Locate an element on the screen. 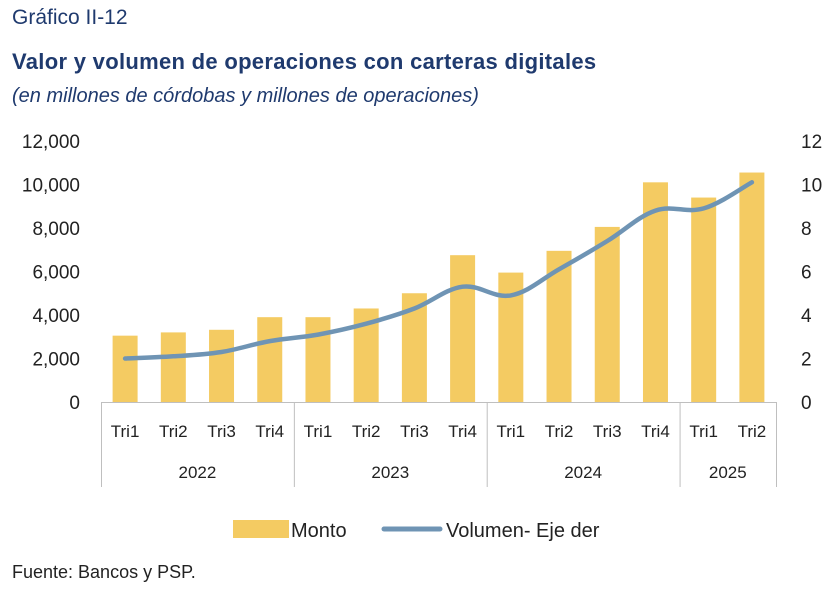 This screenshot has height=607, width=836. y-right-tick-label: 2 is located at coordinates (806, 360).